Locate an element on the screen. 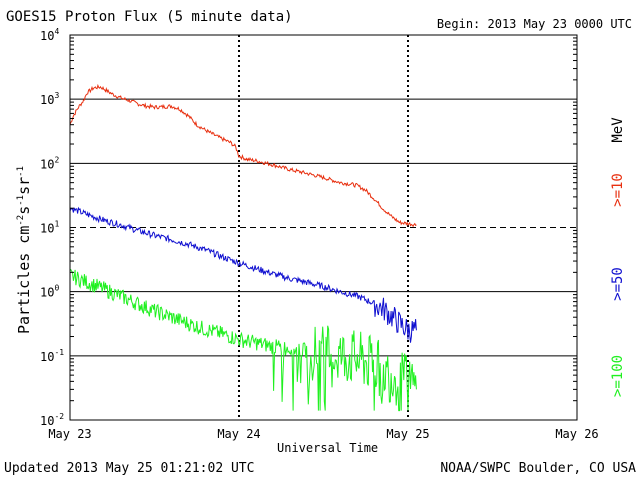 This screenshot has height=480, width=640. y-tick-label: 10¹ is located at coordinates (49, 228).